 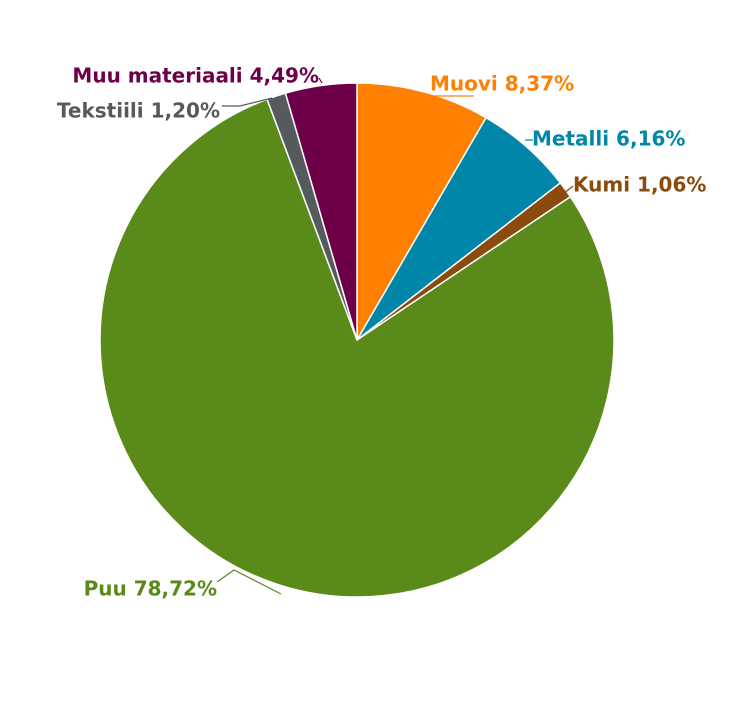 I want to click on data-label-muovi: Muovi 8,37%, so click(x=502, y=84).